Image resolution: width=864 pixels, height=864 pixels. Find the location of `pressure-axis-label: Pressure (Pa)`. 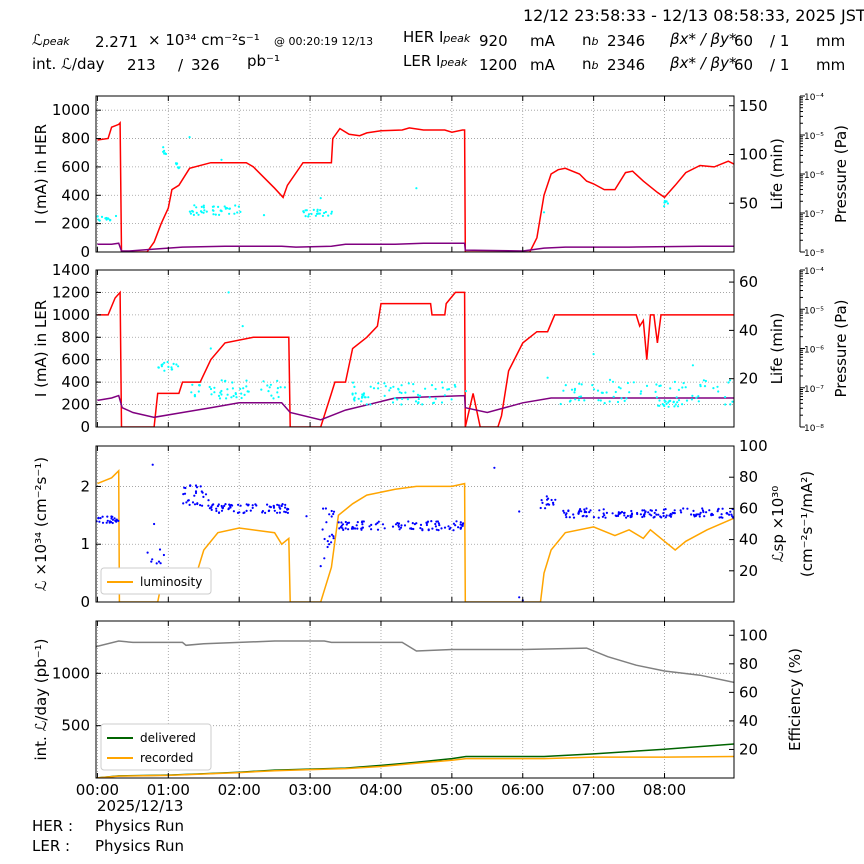

pressure-axis-label: Pressure (Pa) is located at coordinates (841, 348).